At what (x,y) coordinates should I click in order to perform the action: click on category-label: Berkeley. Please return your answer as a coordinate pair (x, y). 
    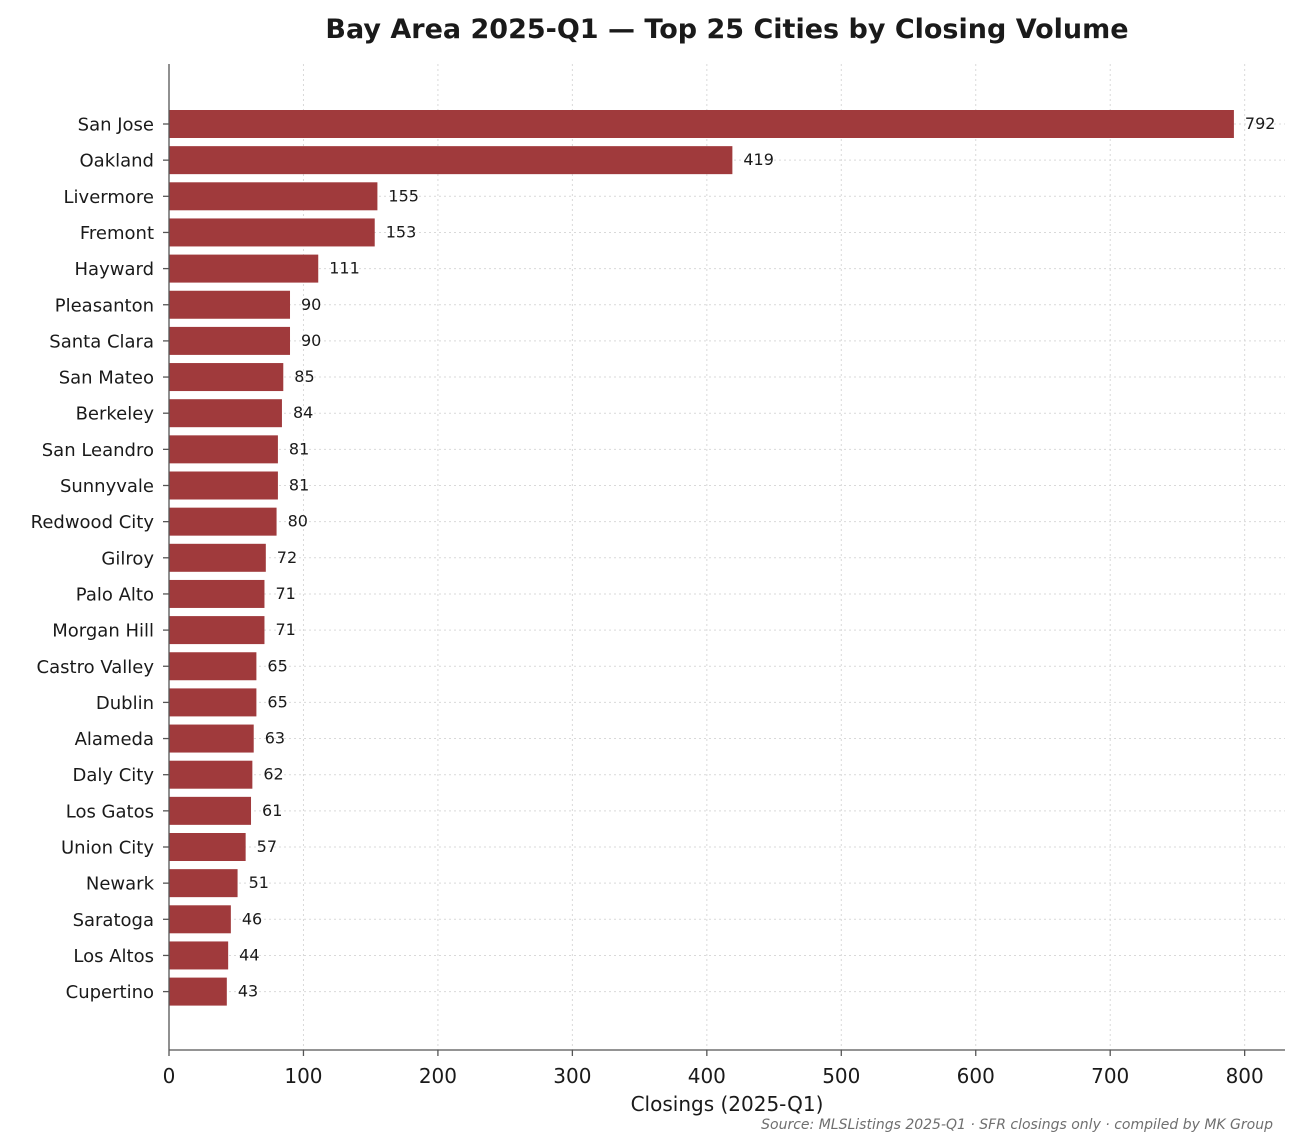
    Looking at the image, I should click on (115, 414).